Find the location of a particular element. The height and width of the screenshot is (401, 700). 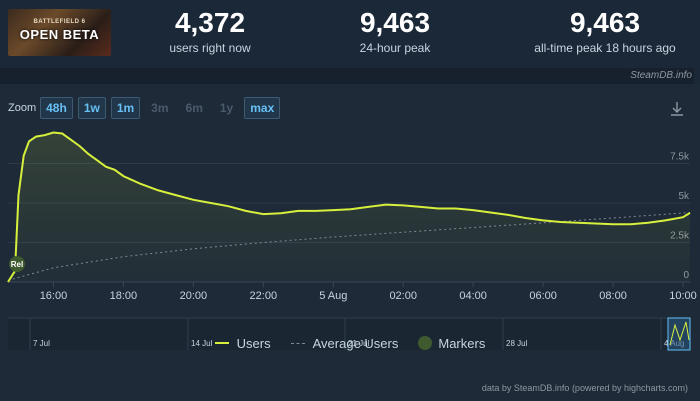

peak-24h-label: 24-hour peak is located at coordinates (395, 48).